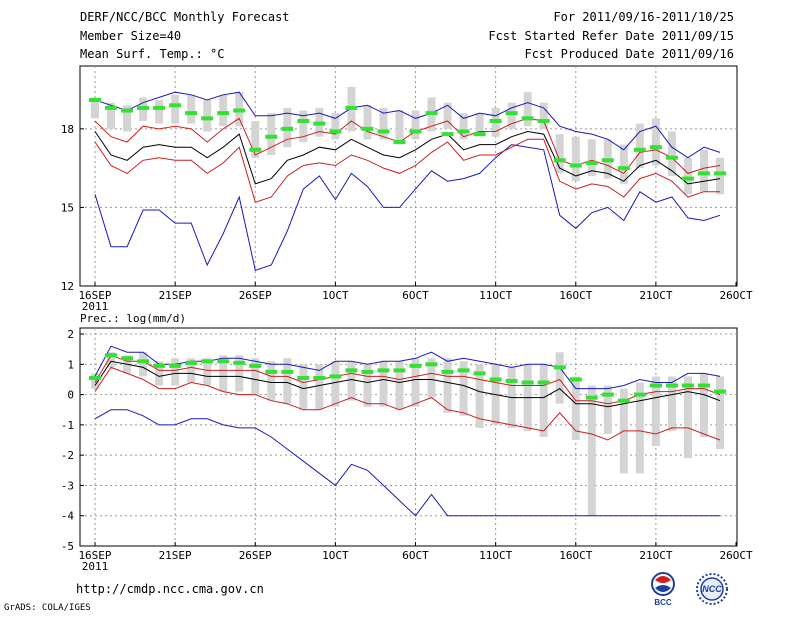 Image resolution: width=800 pixels, height=618 pixels. What do you see at coordinates (407, 125) in the screenshot?
I see `temp-line-max` at bounding box center [407, 125].